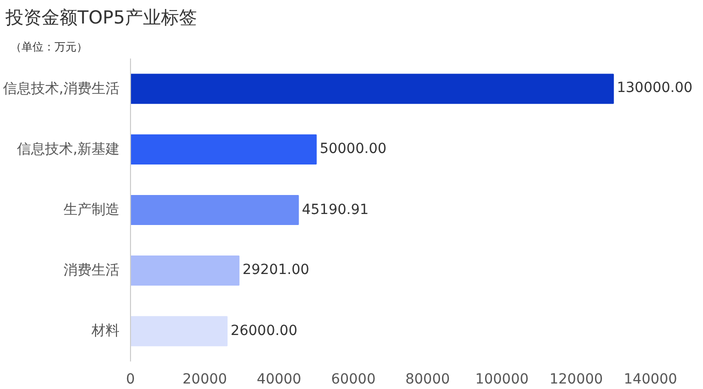  I want to click on data-label: 29201.00, so click(276, 270).